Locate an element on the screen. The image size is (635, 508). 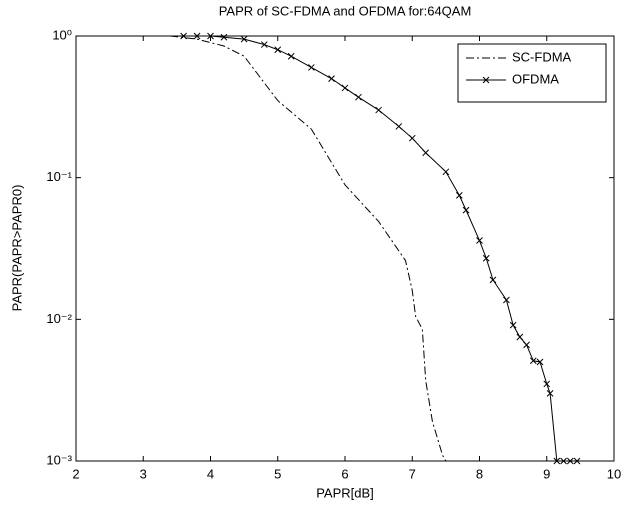
y-tick-label: 10⁰ is located at coordinates (62, 34).